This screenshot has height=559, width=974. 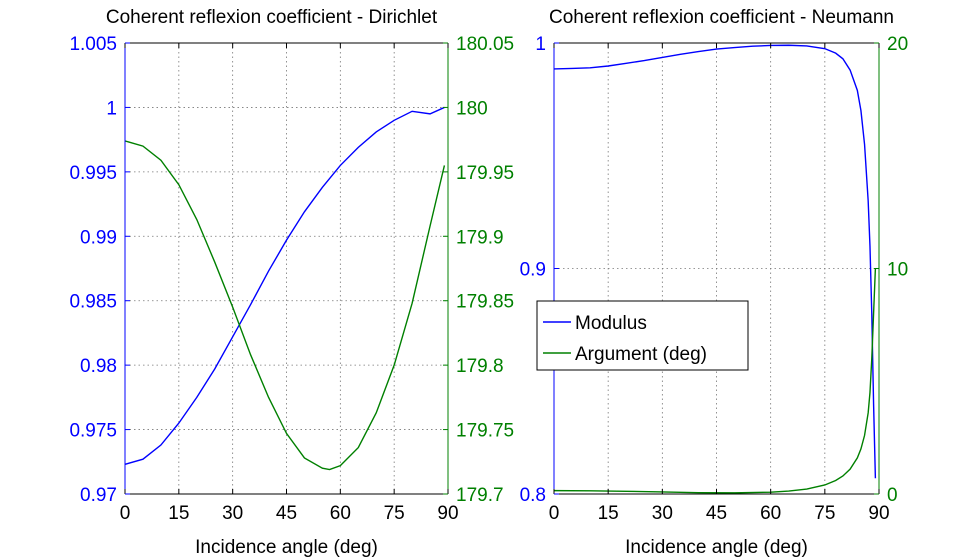 What do you see at coordinates (480, 366) in the screenshot?
I see `y-tick-label-right: 179.8` at bounding box center [480, 366].